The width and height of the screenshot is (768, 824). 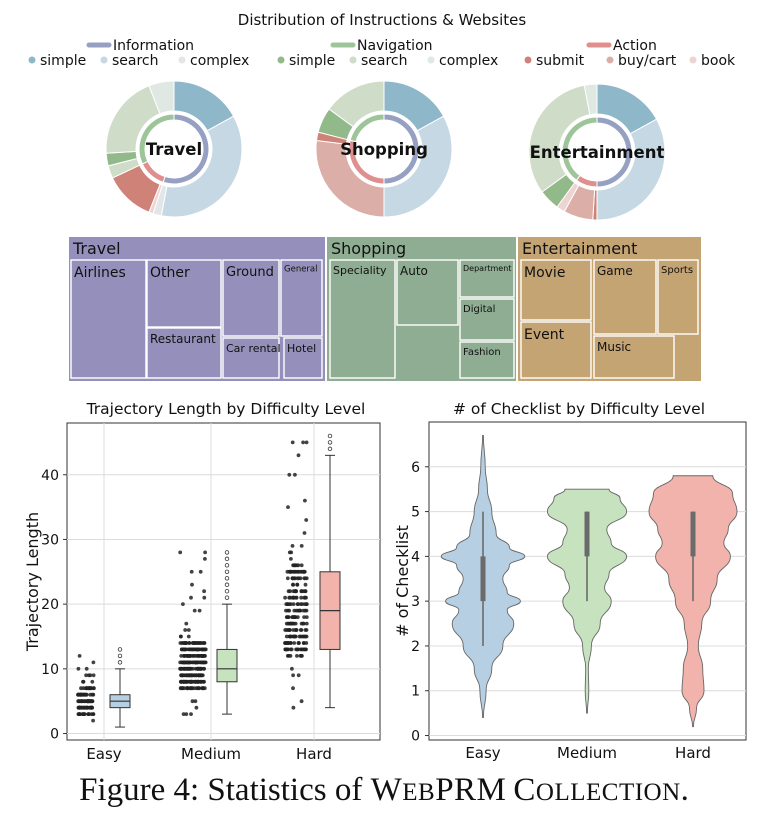 What do you see at coordinates (560, 61) in the screenshot?
I see `legend-item-label: submit` at bounding box center [560, 61].